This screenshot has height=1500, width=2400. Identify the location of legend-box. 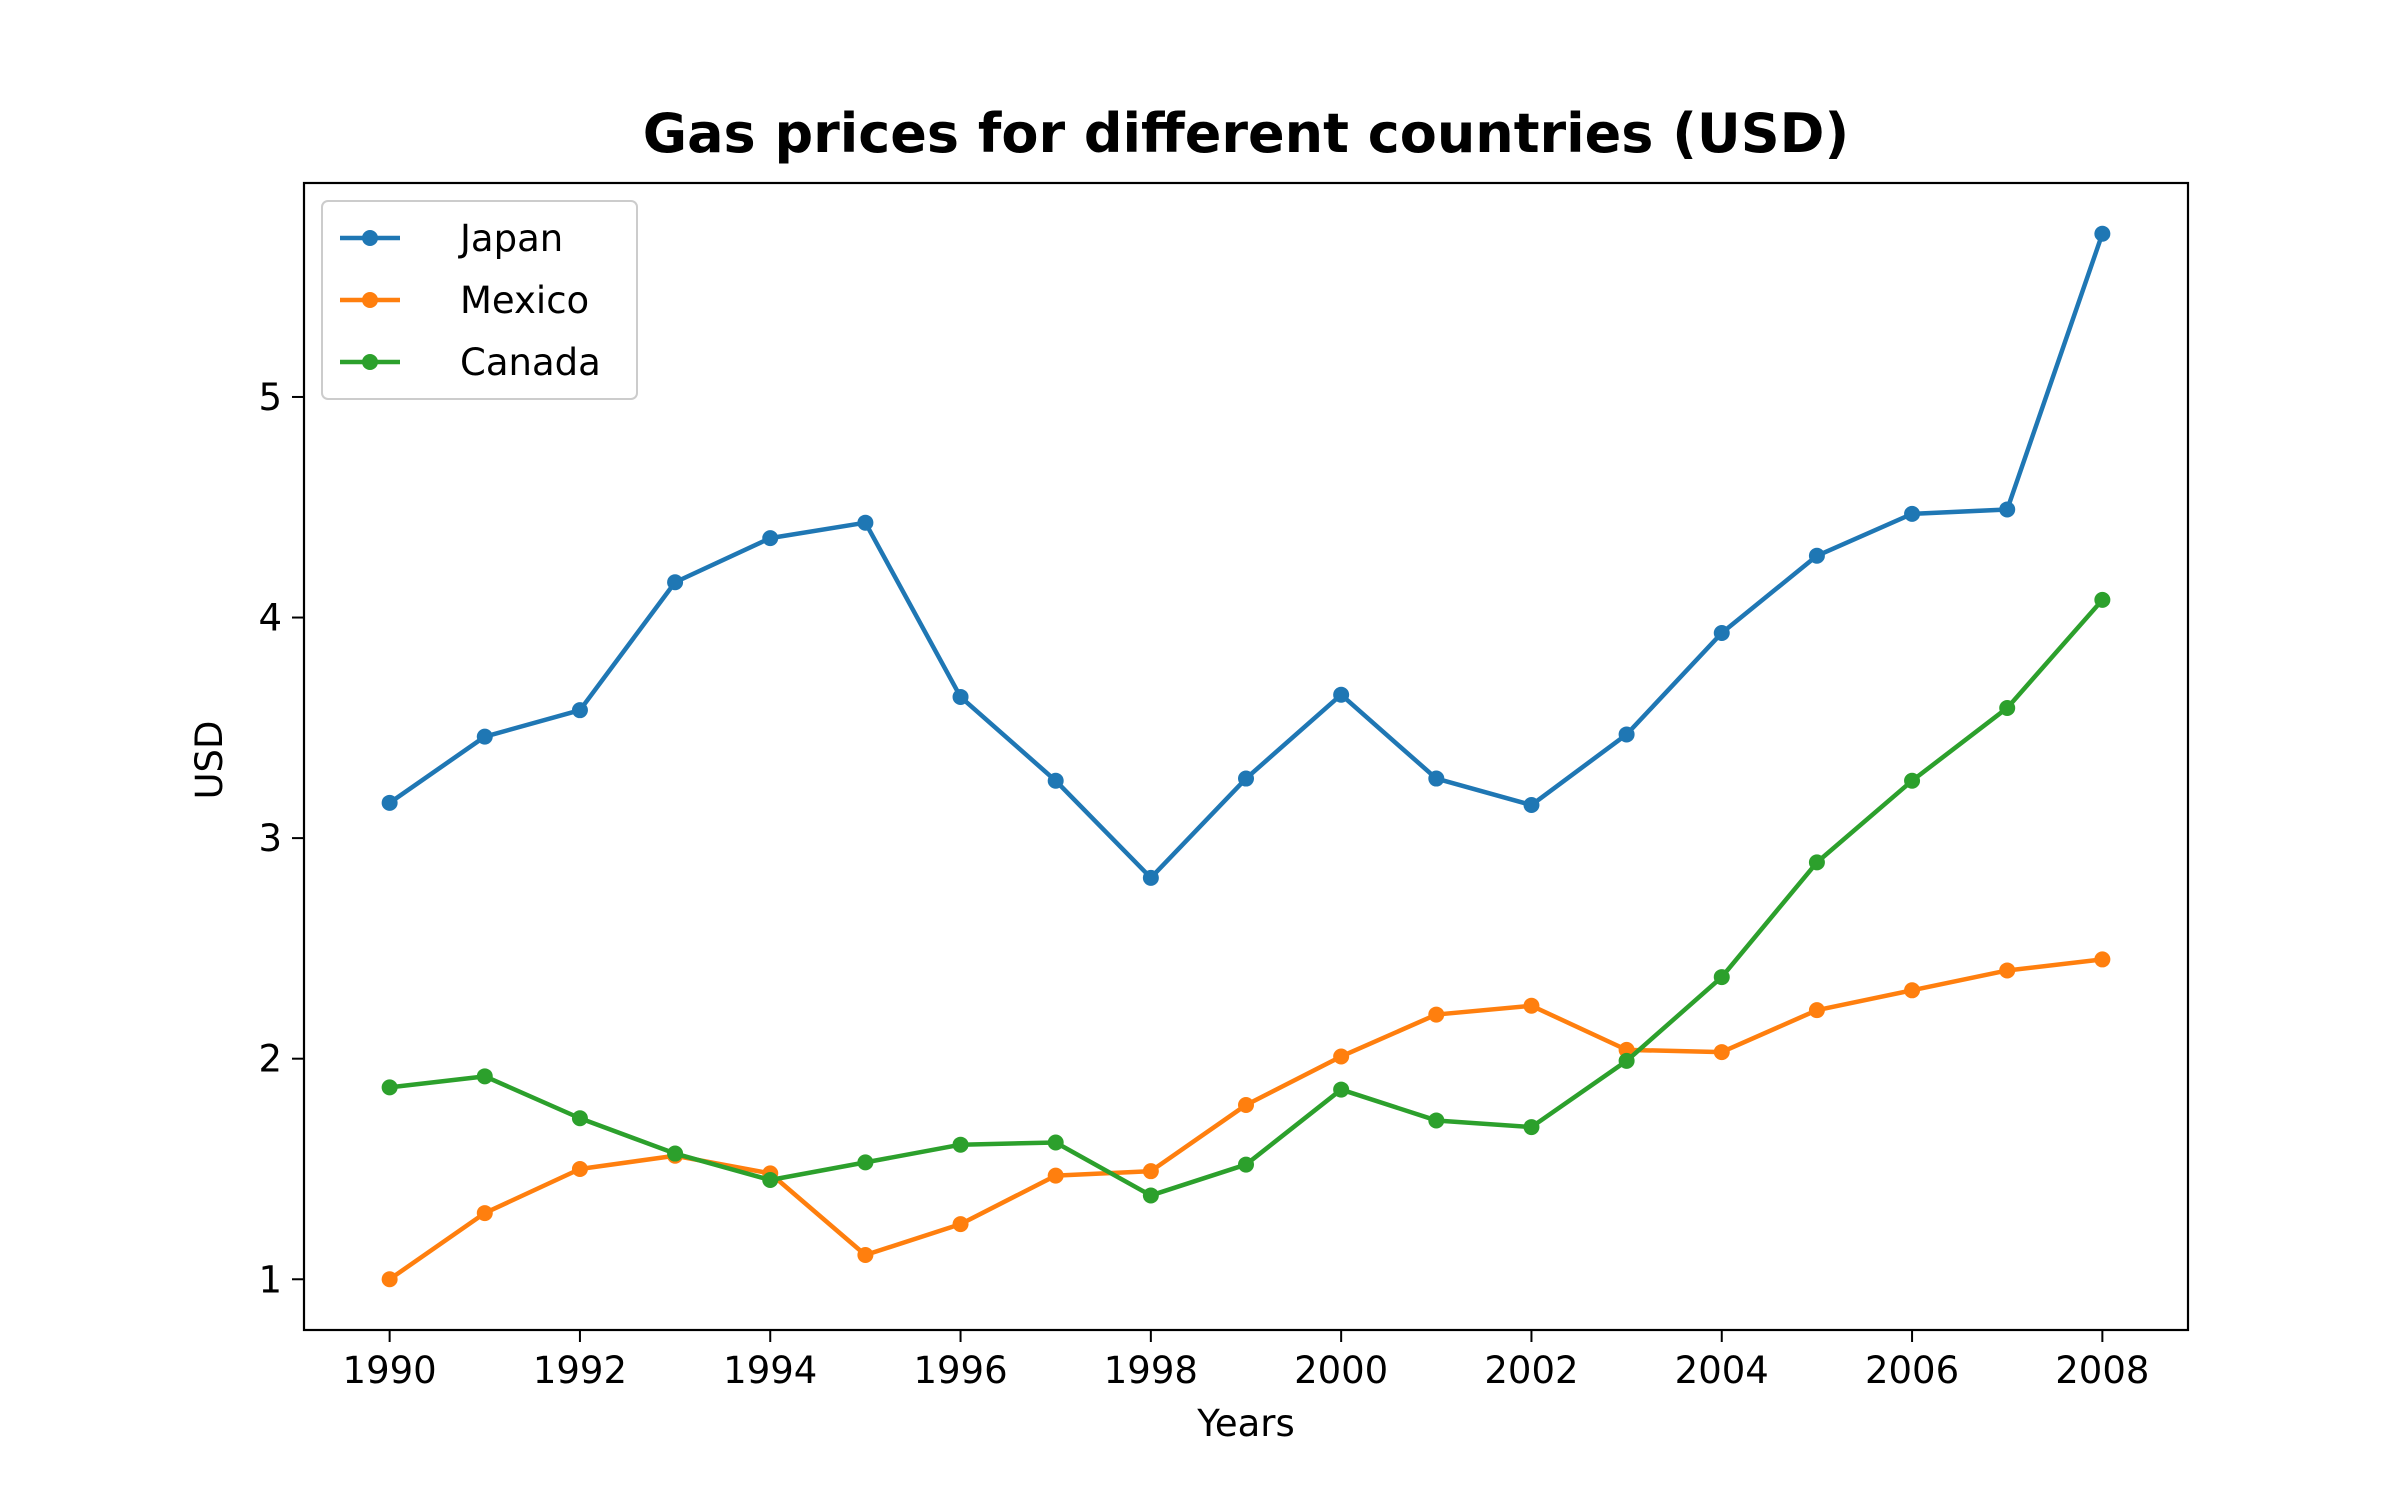
(479, 300).